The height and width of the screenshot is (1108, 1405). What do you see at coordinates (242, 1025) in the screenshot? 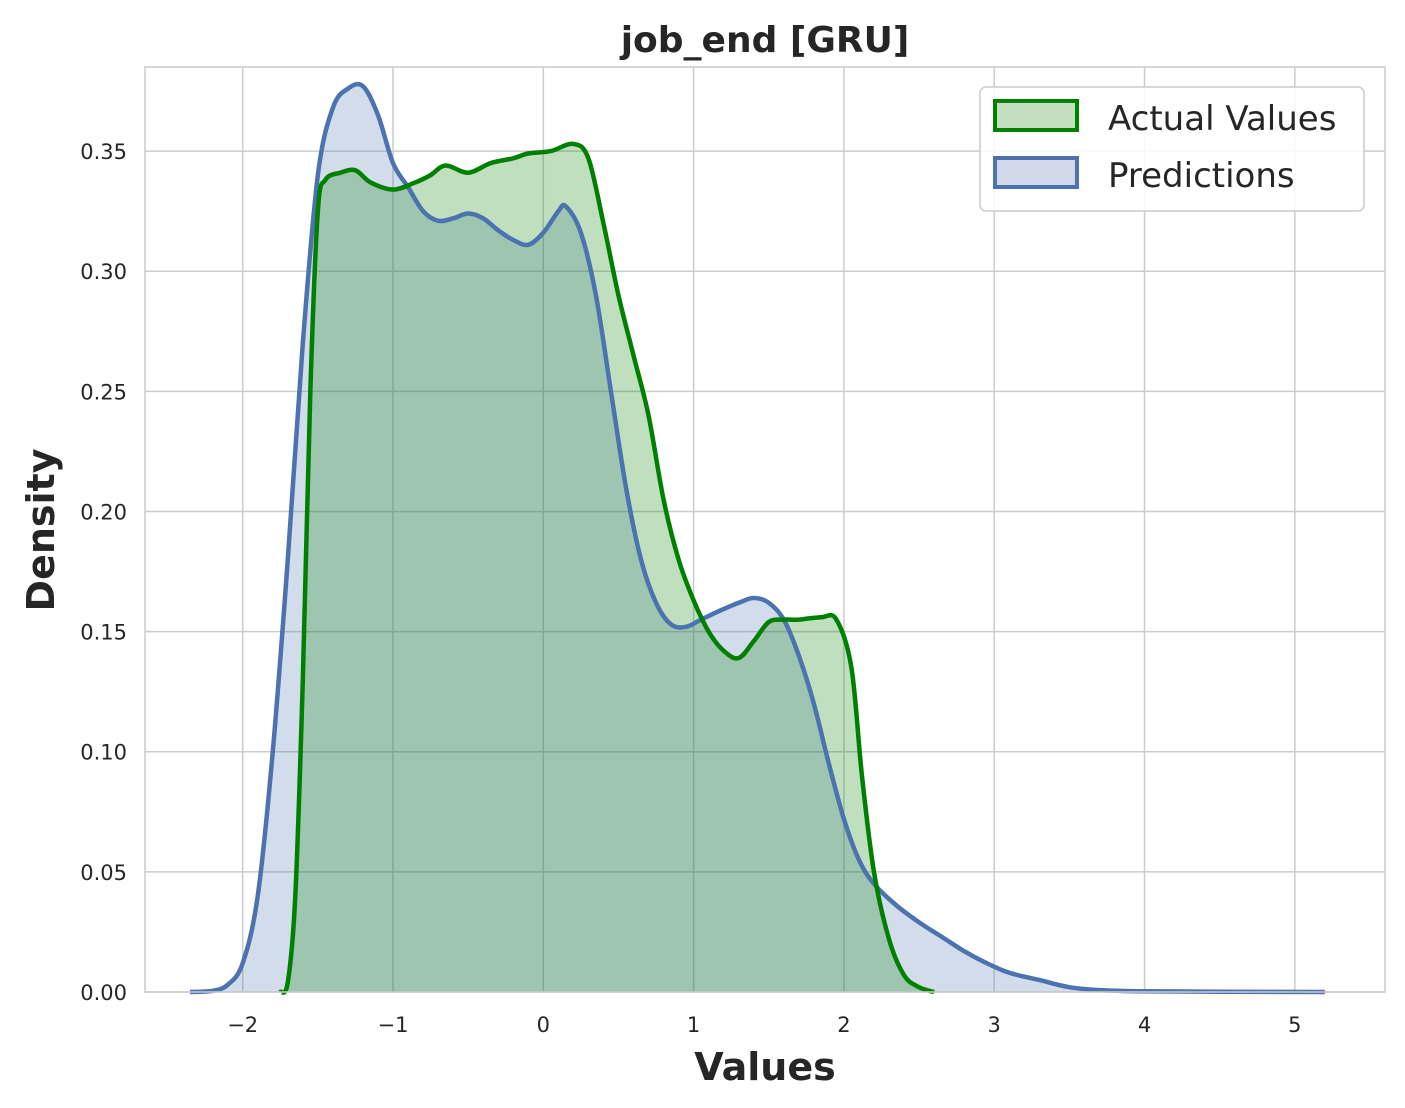
I see `x-tick-label: −2` at bounding box center [242, 1025].